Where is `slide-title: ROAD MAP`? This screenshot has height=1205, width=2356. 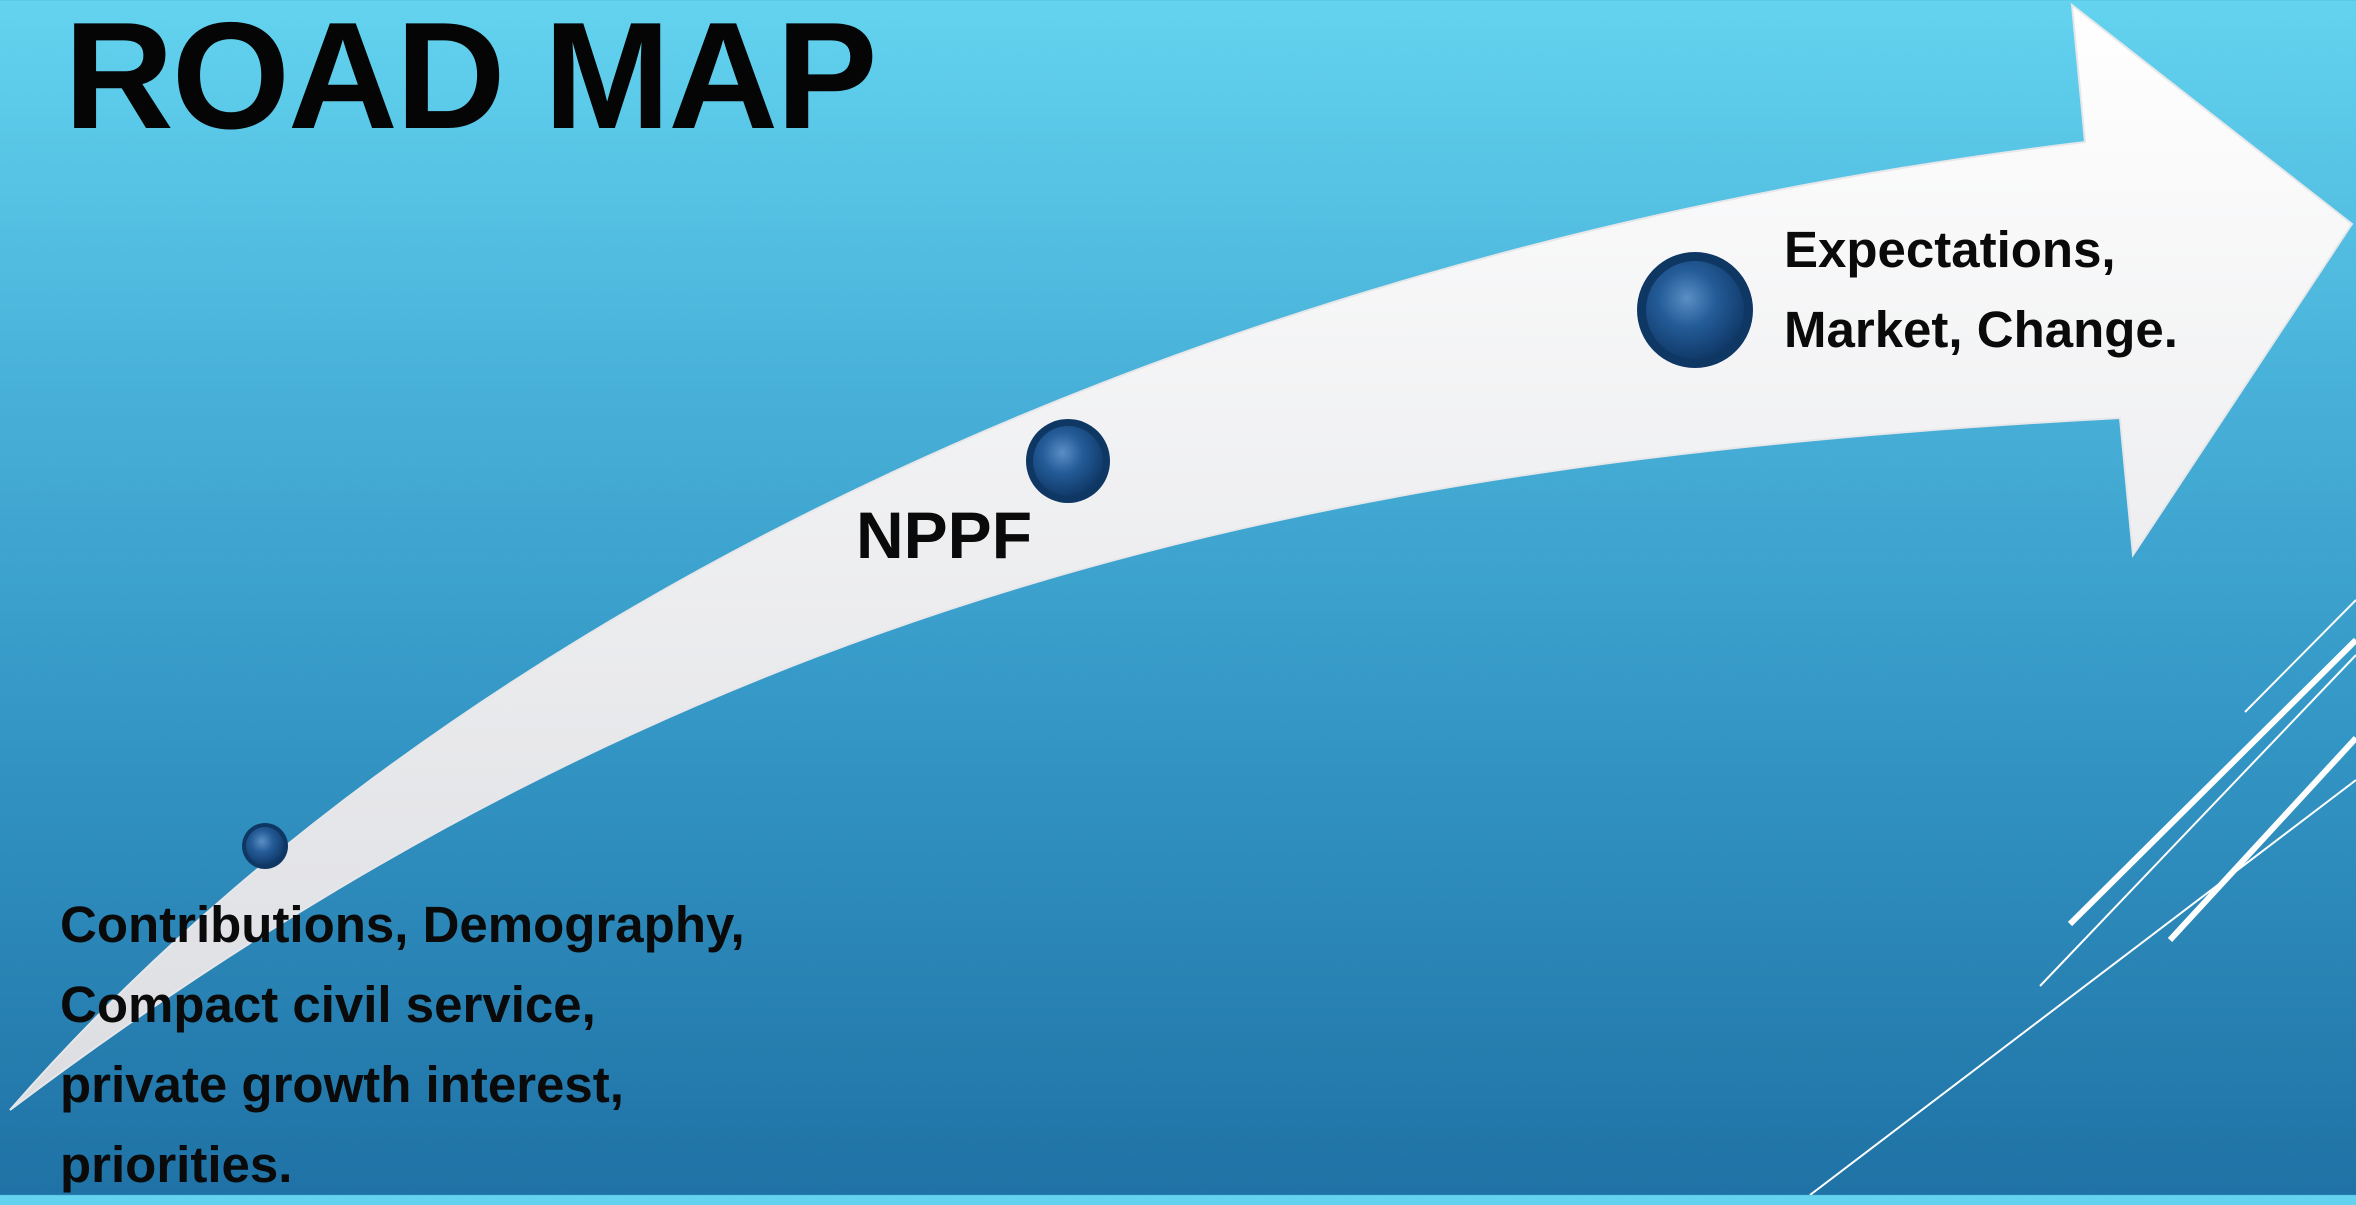 slide-title: ROAD MAP is located at coordinates (471, 80).